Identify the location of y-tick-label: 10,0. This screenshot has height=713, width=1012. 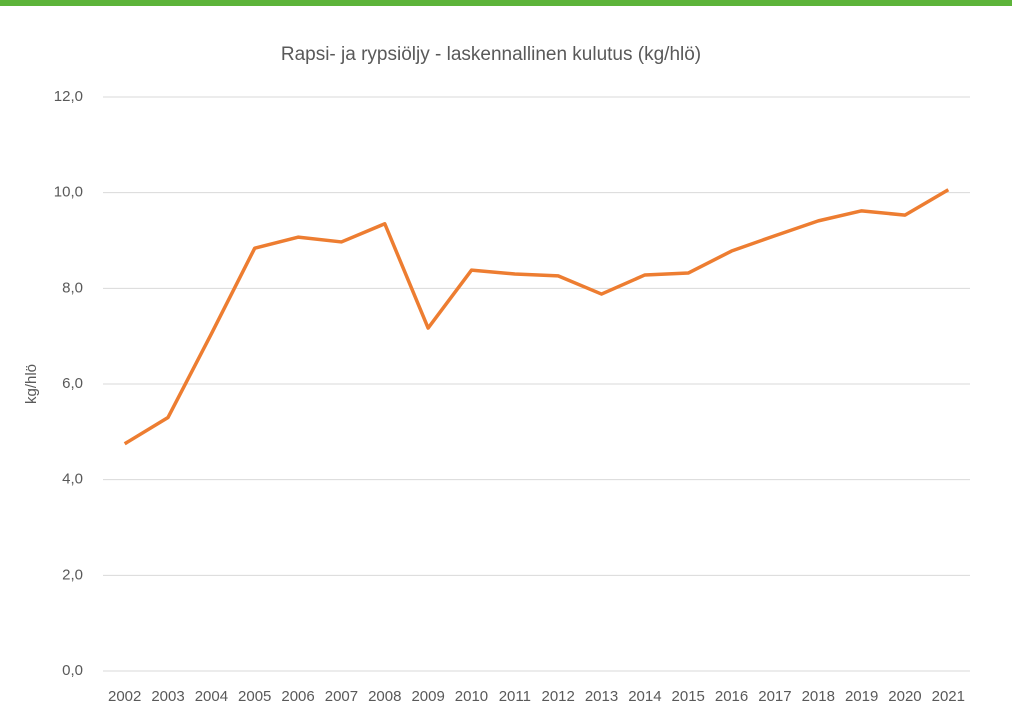
(68, 192).